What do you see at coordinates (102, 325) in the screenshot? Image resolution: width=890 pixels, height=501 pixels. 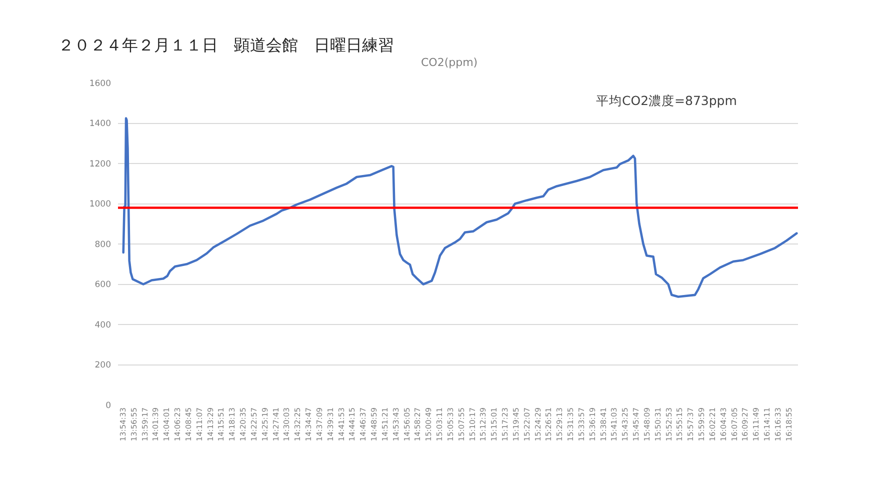 I see `y-tick-label: 400` at bounding box center [102, 325].